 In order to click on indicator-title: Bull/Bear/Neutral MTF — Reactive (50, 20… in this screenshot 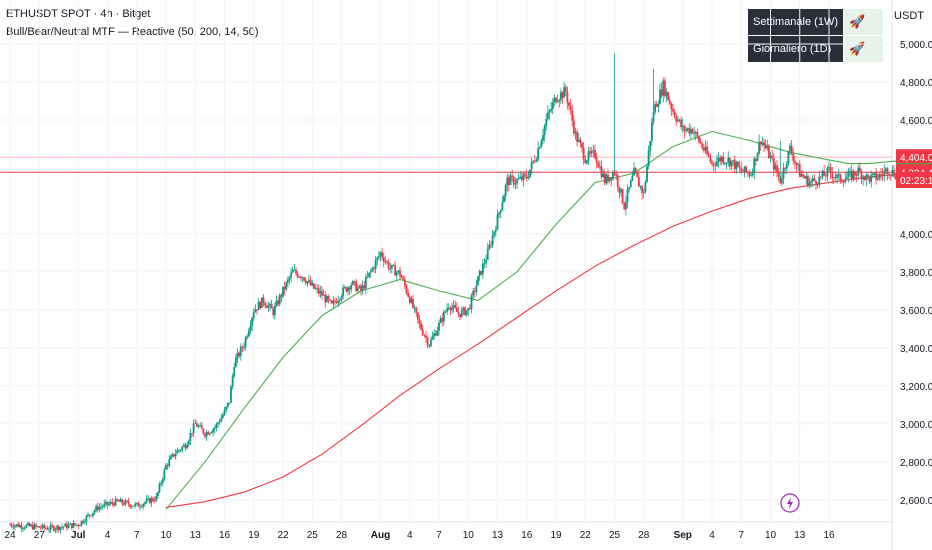, I will do `click(132, 32)`.